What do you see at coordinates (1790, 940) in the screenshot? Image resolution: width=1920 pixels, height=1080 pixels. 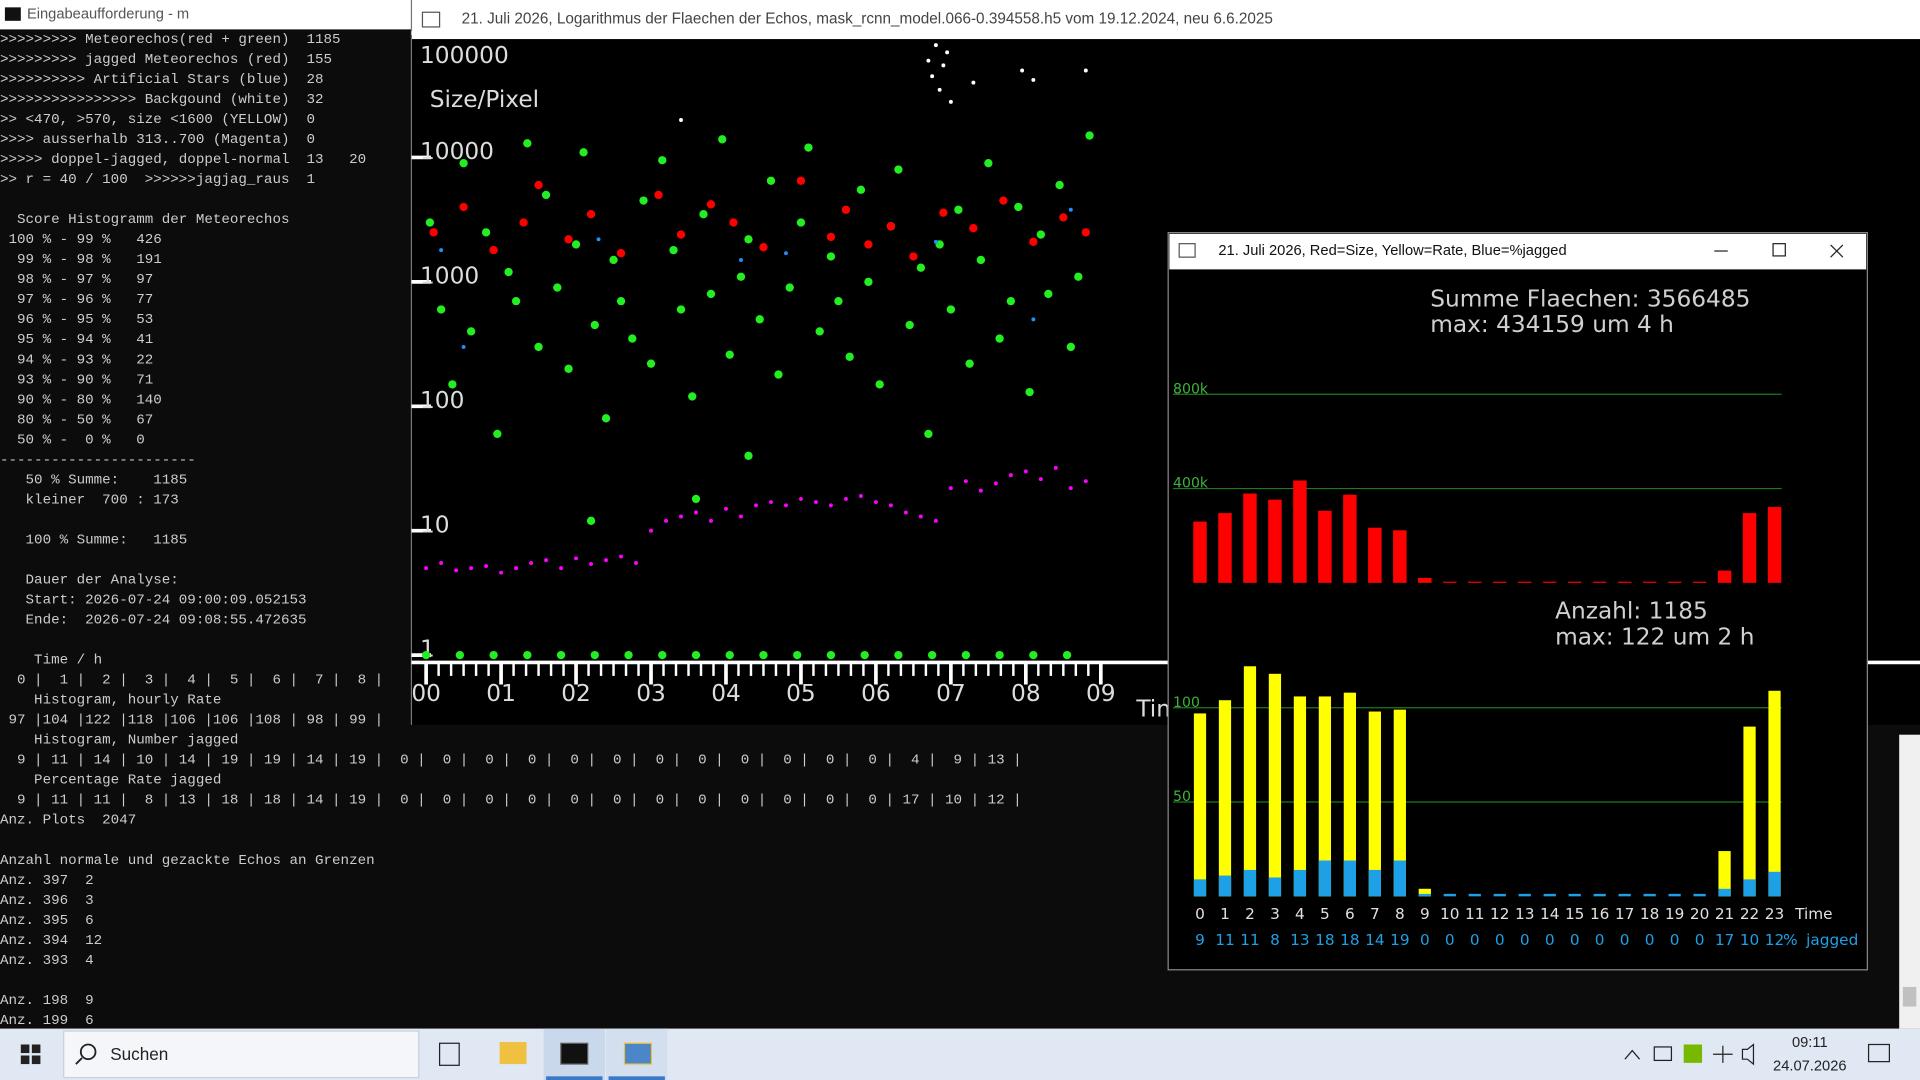 I see `percent-unit: %` at bounding box center [1790, 940].